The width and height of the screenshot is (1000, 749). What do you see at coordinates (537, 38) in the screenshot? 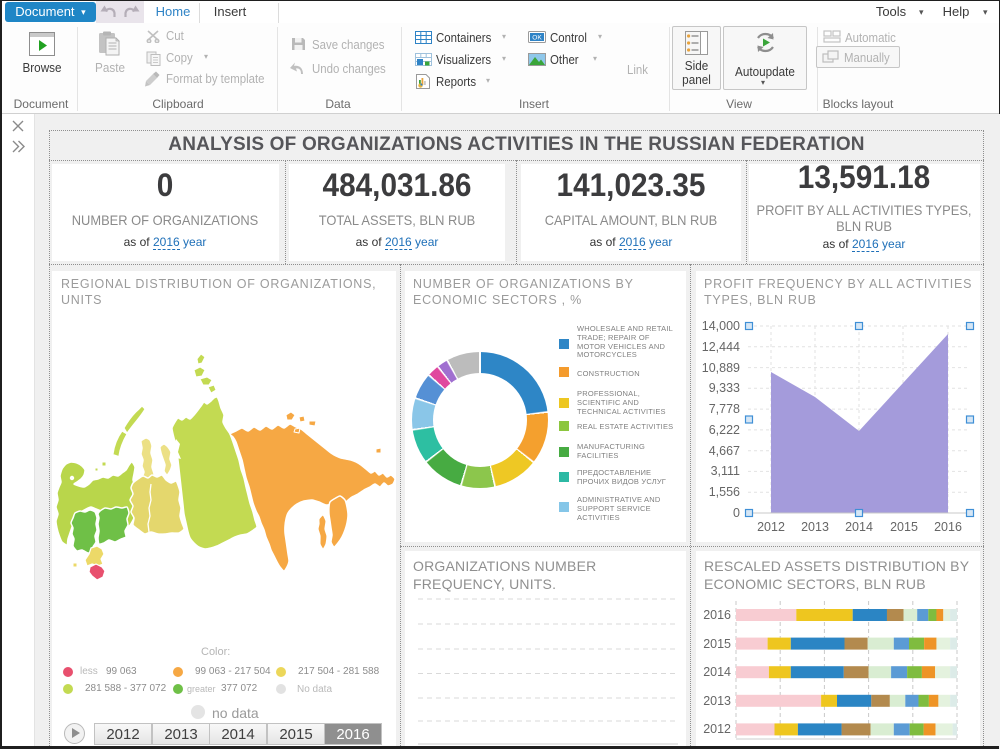
I see `svg-text: OK` at bounding box center [537, 38].